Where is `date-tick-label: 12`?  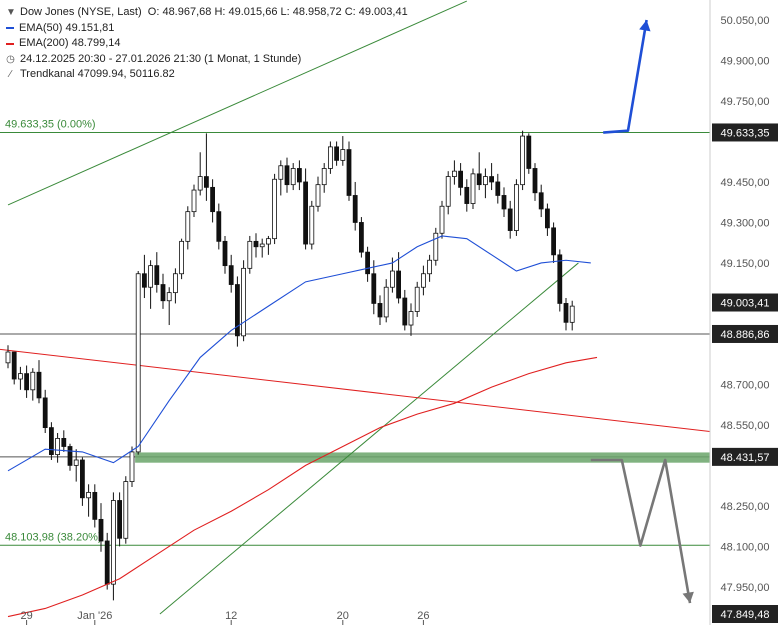 date-tick-label: 12 is located at coordinates (231, 616).